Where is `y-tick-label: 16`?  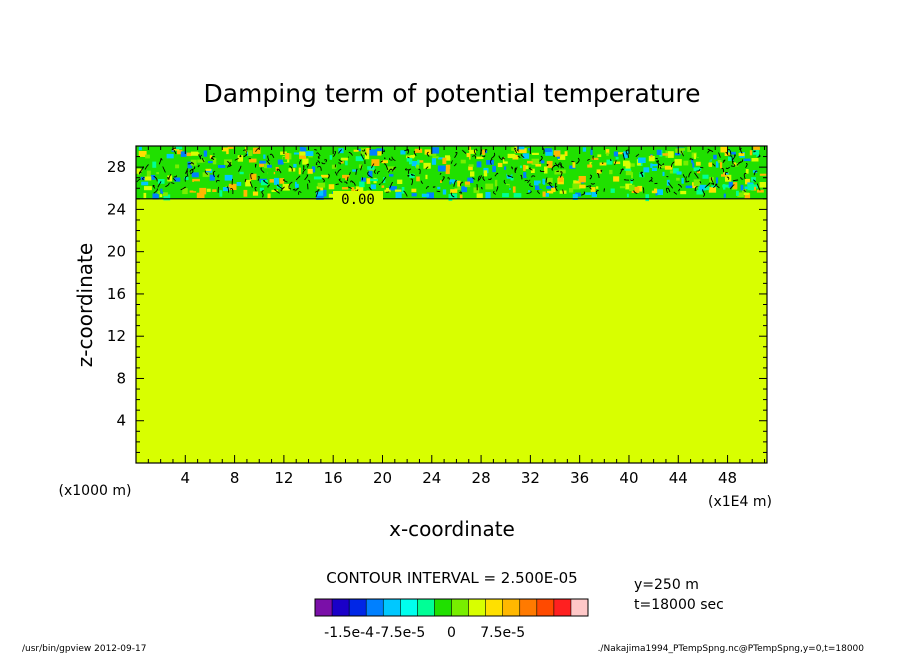 y-tick-label: 16 is located at coordinates (116, 294).